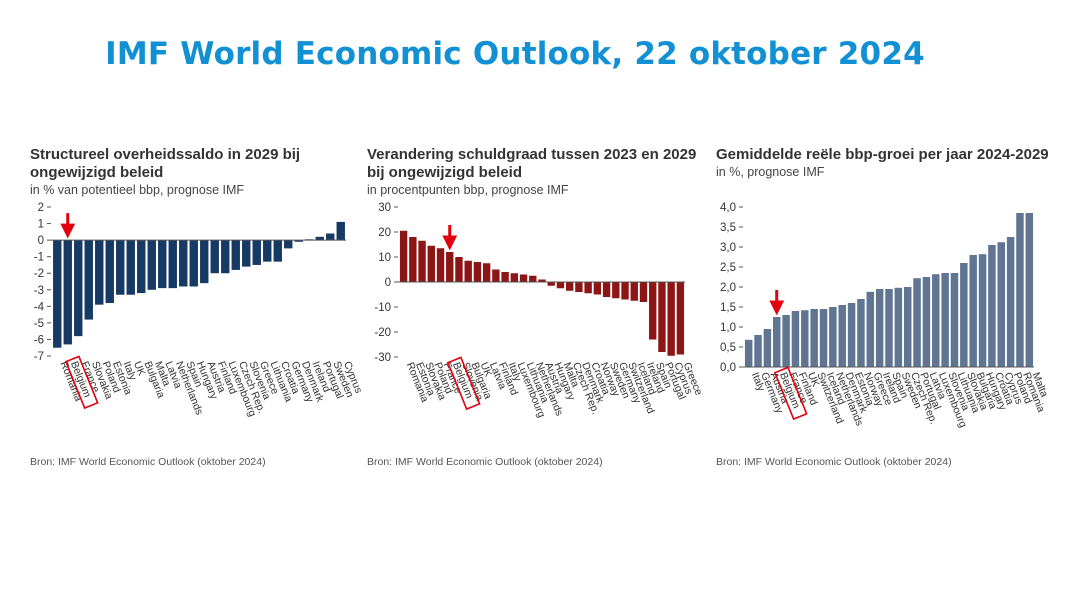 The width and height of the screenshot is (1067, 600). I want to click on y-tick-label: 0,0, so click(728, 368).